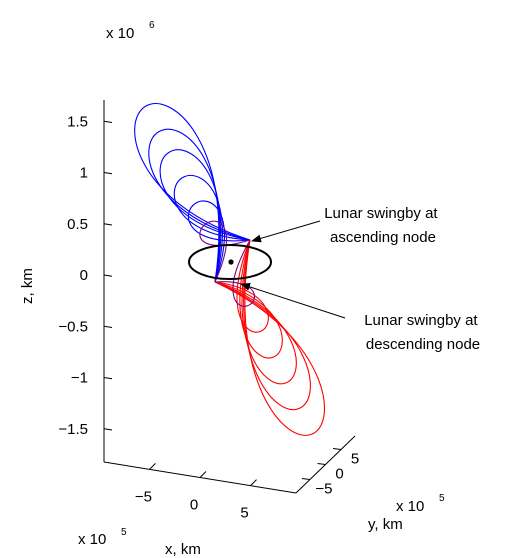  I want to click on annotation-descending-arrow, so click(293, 300).